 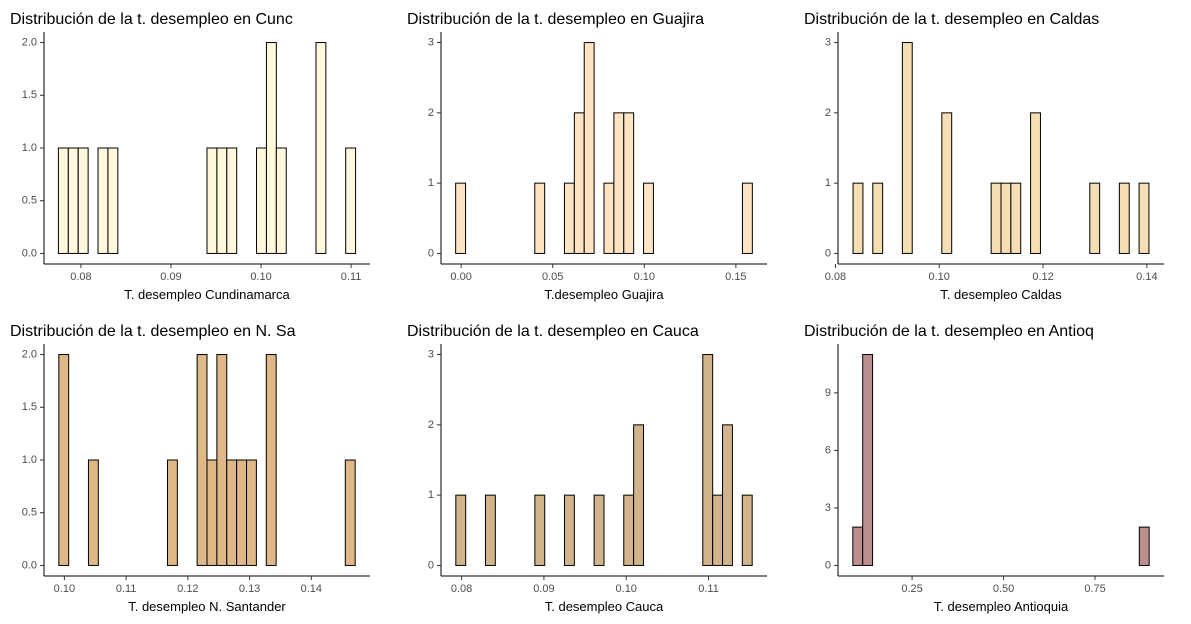 I want to click on x-axis-label: T.desempleo Guajira, so click(x=604, y=294).